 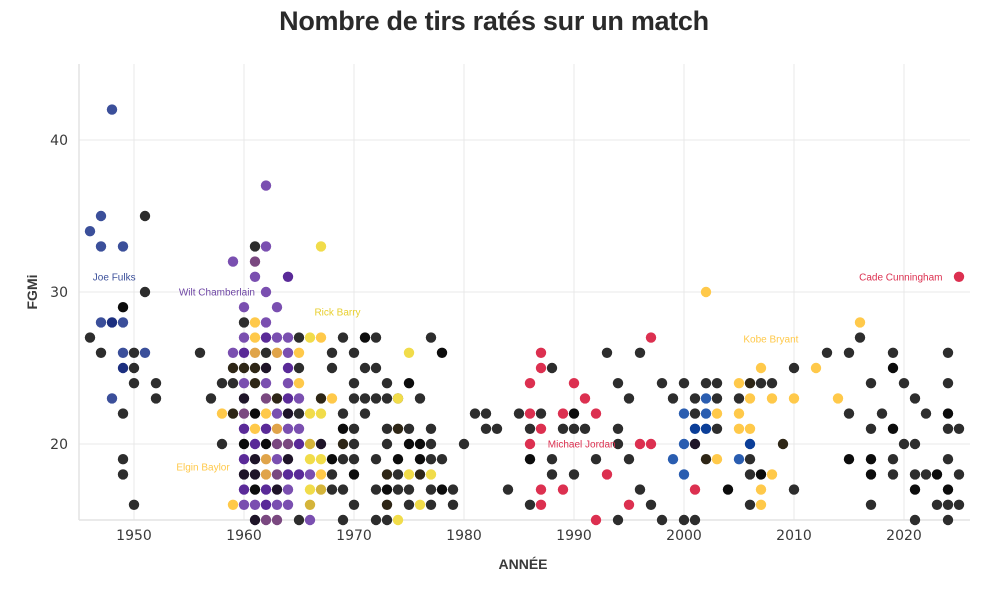 I want to click on y-tick-label: 30, so click(x=59, y=293).